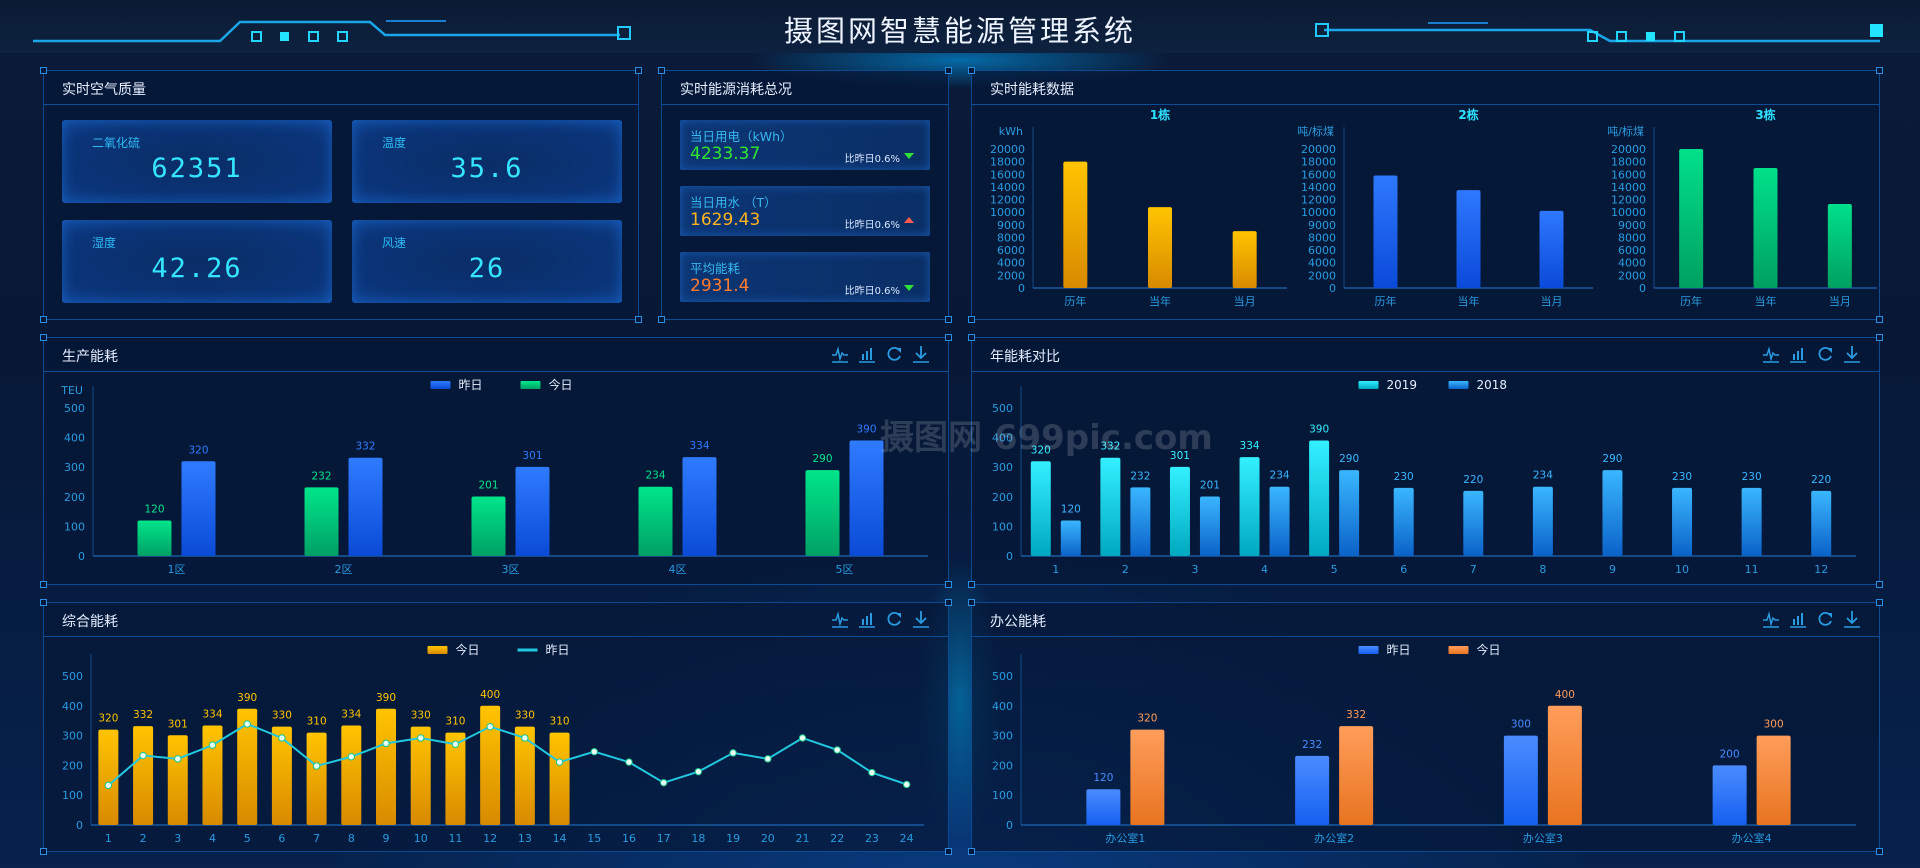 The image size is (1920, 868). What do you see at coordinates (1682, 477) in the screenshot?
I see `data-label: 230` at bounding box center [1682, 477].